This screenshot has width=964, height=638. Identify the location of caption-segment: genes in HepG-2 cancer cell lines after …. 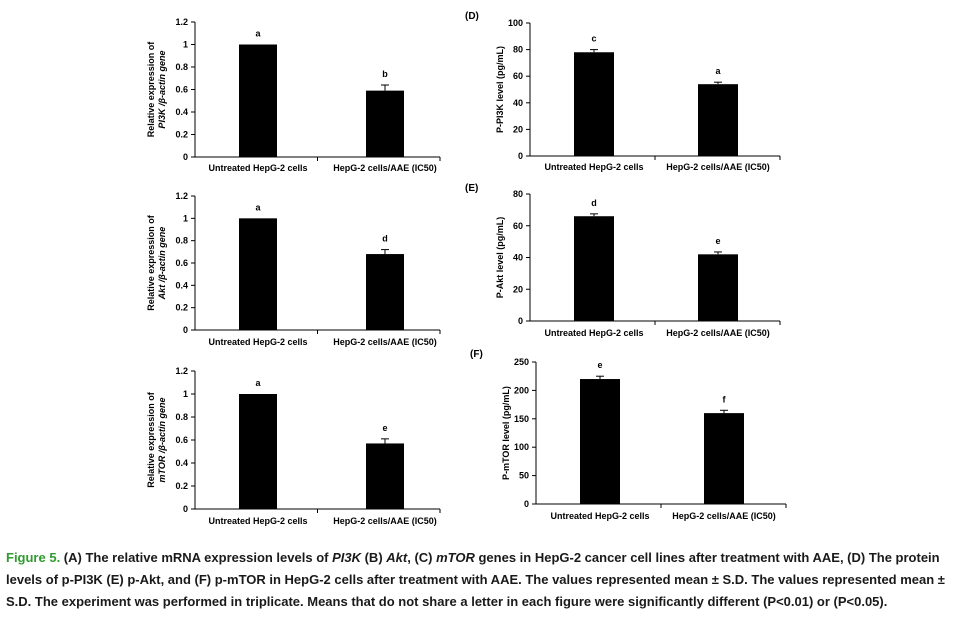
(475, 579).